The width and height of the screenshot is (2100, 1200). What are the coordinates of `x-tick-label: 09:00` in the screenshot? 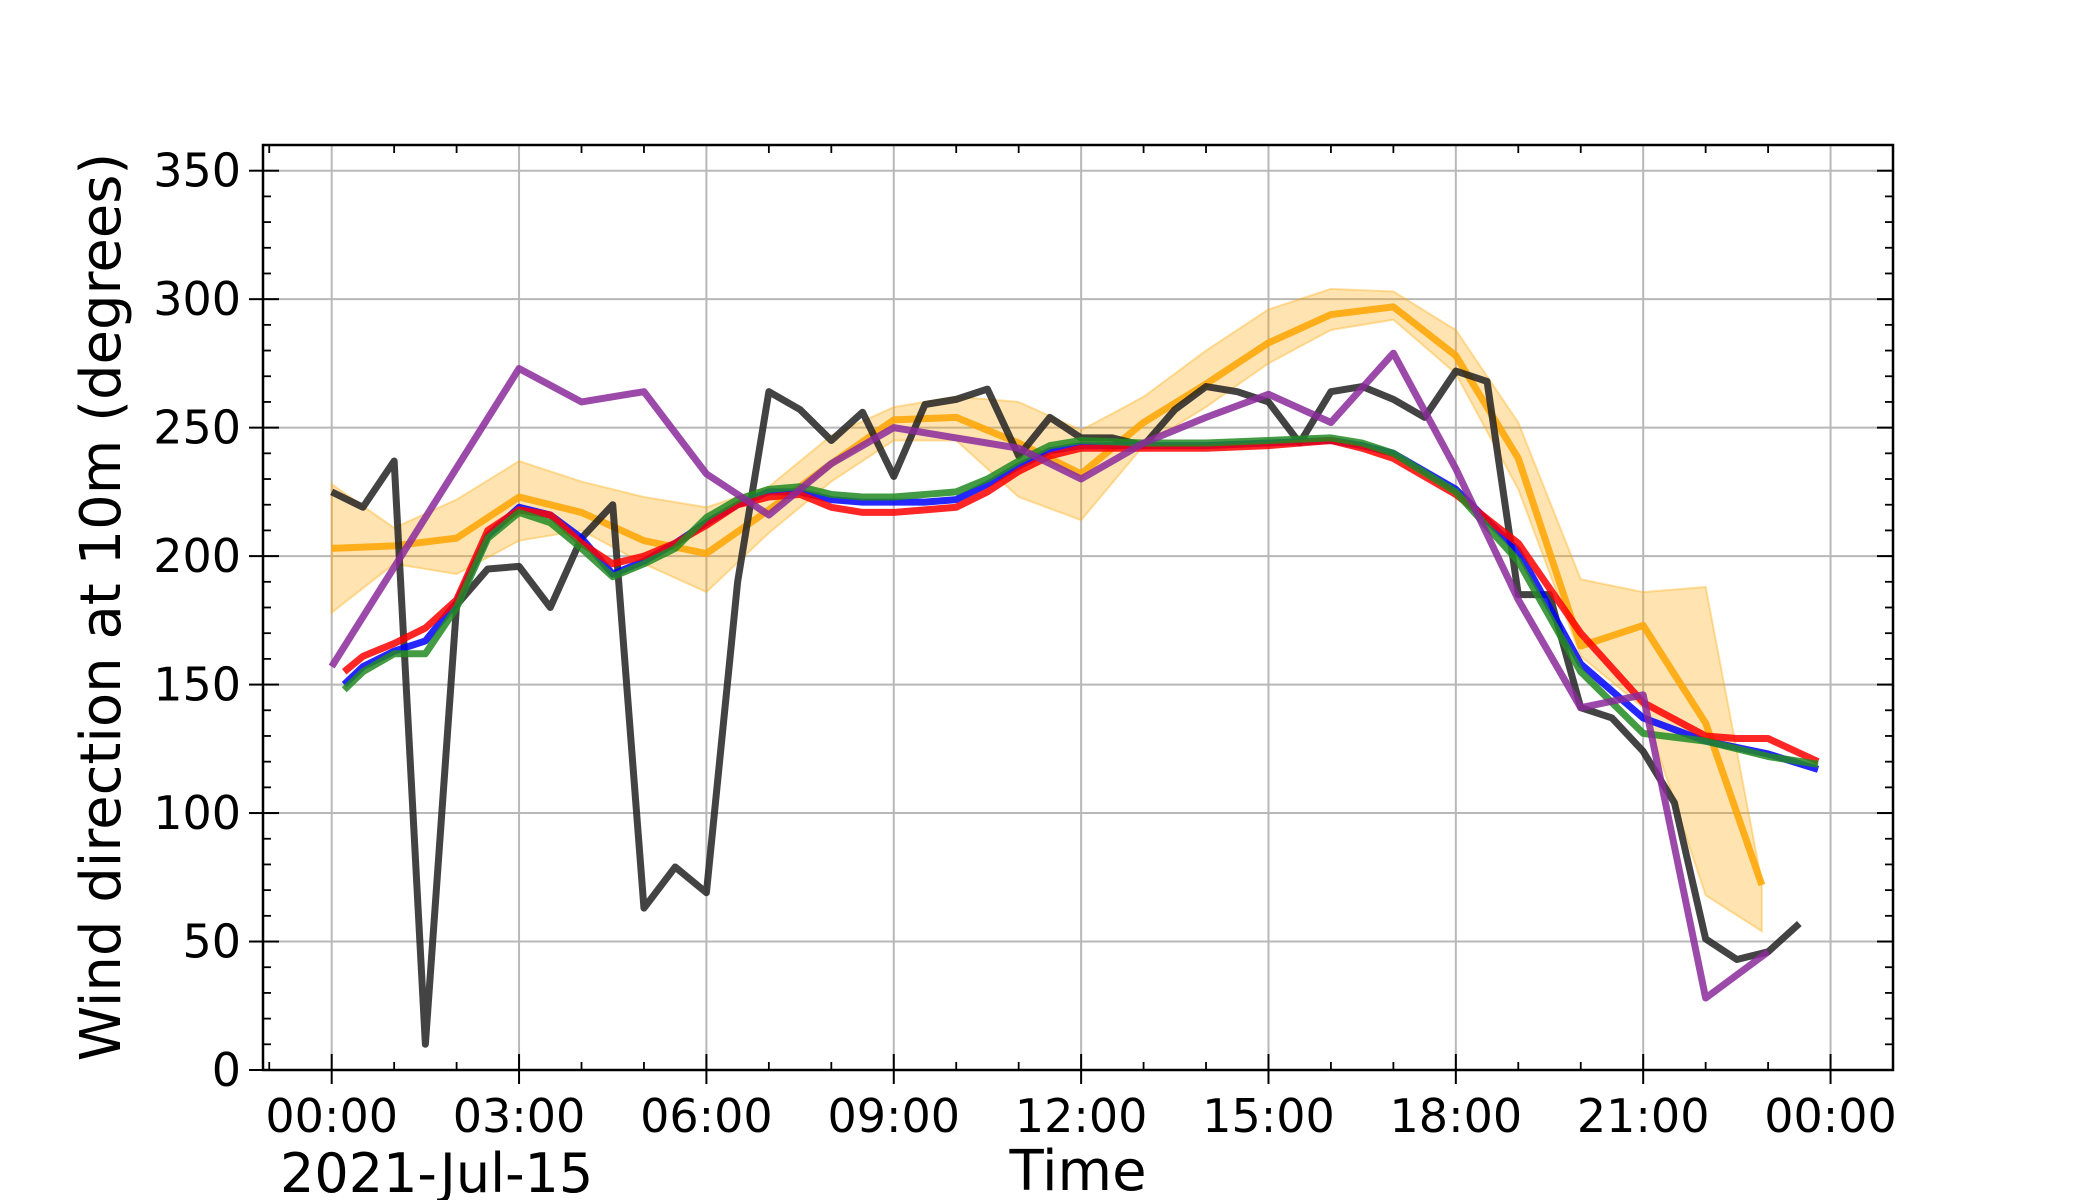 It's located at (893, 1116).